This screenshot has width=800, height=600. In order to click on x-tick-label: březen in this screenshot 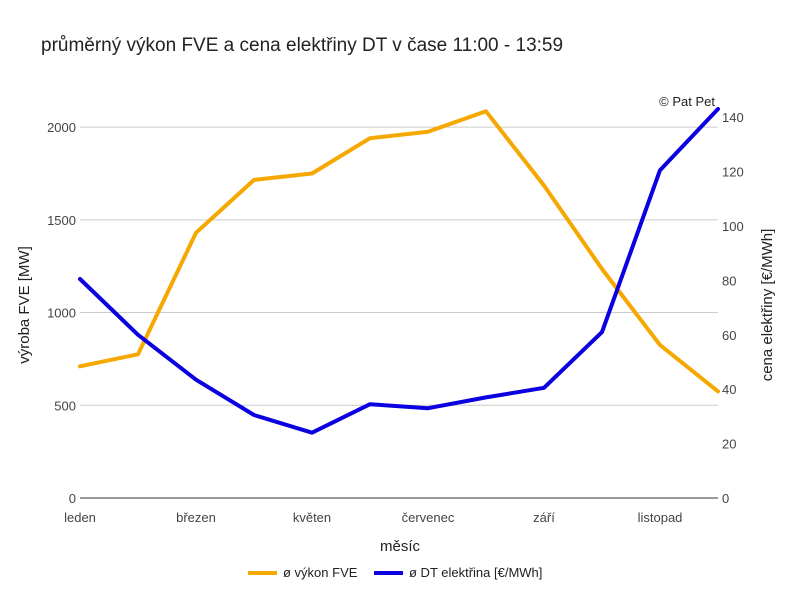, I will do `click(196, 517)`.